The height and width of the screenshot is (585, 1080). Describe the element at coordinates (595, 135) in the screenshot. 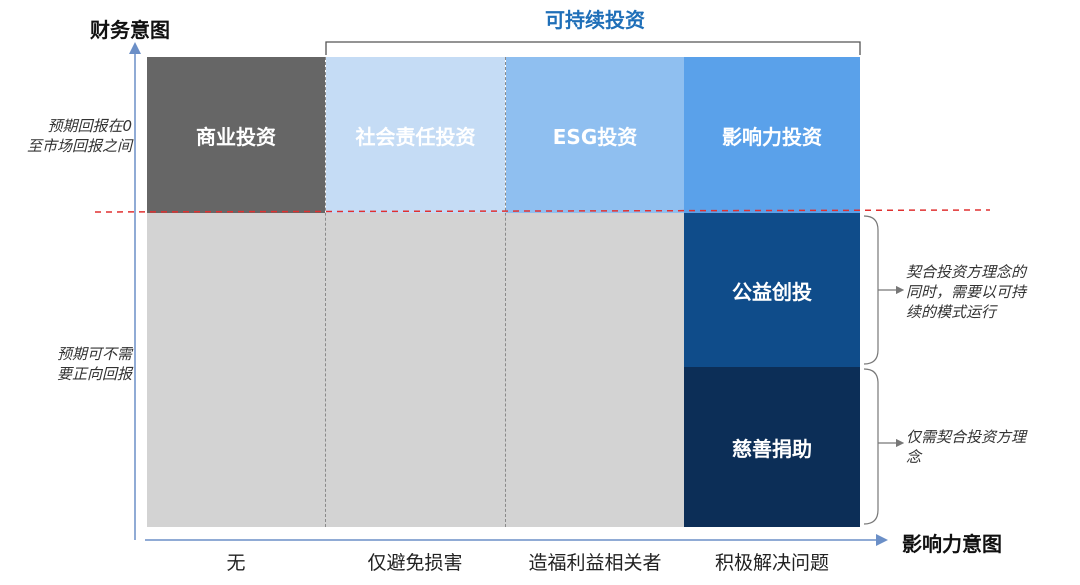

I see `cell-esg-investment: ESG投资` at that location.